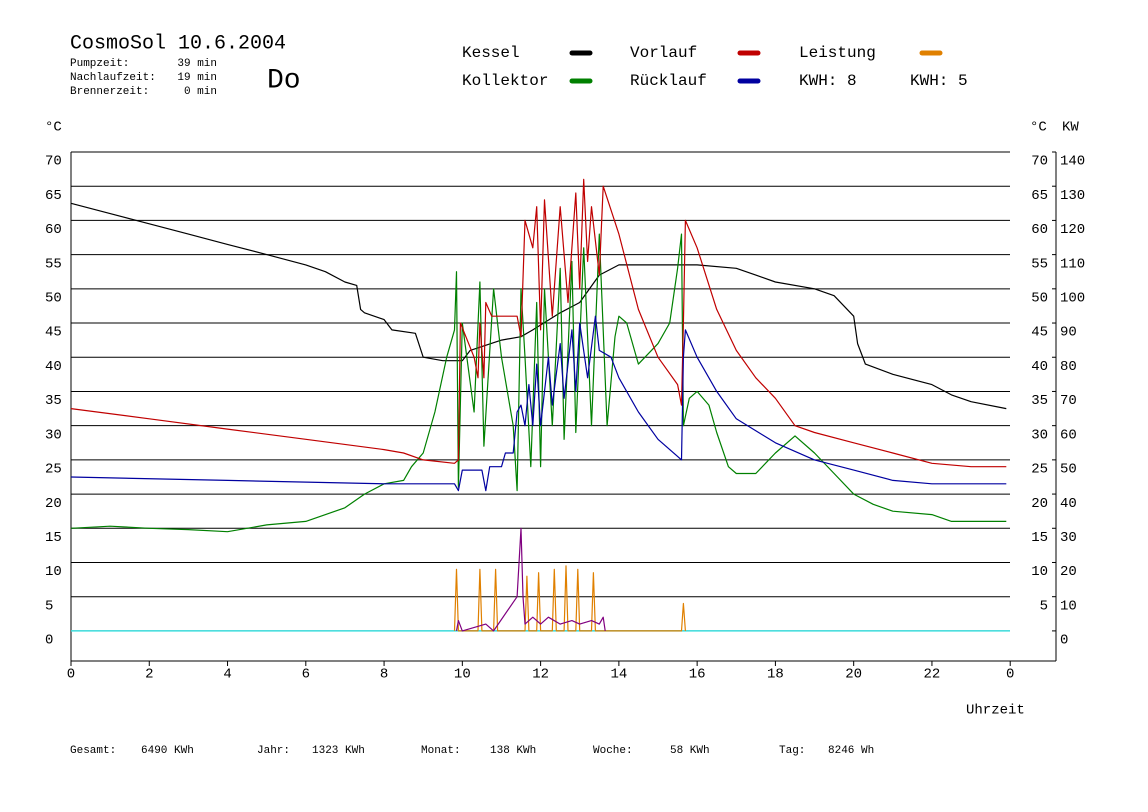 The image size is (1148, 812). Describe the element at coordinates (1039, 299) in the screenshot. I see `y-right-tick-label: 50` at that location.